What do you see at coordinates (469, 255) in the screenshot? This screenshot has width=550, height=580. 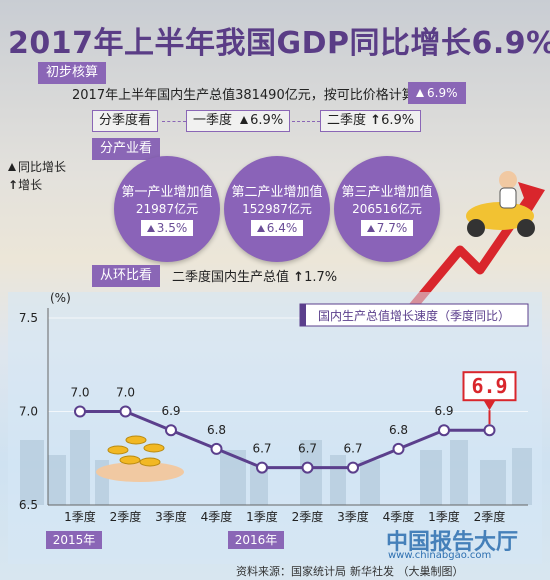 I see `rising-arrow-line` at bounding box center [469, 255].